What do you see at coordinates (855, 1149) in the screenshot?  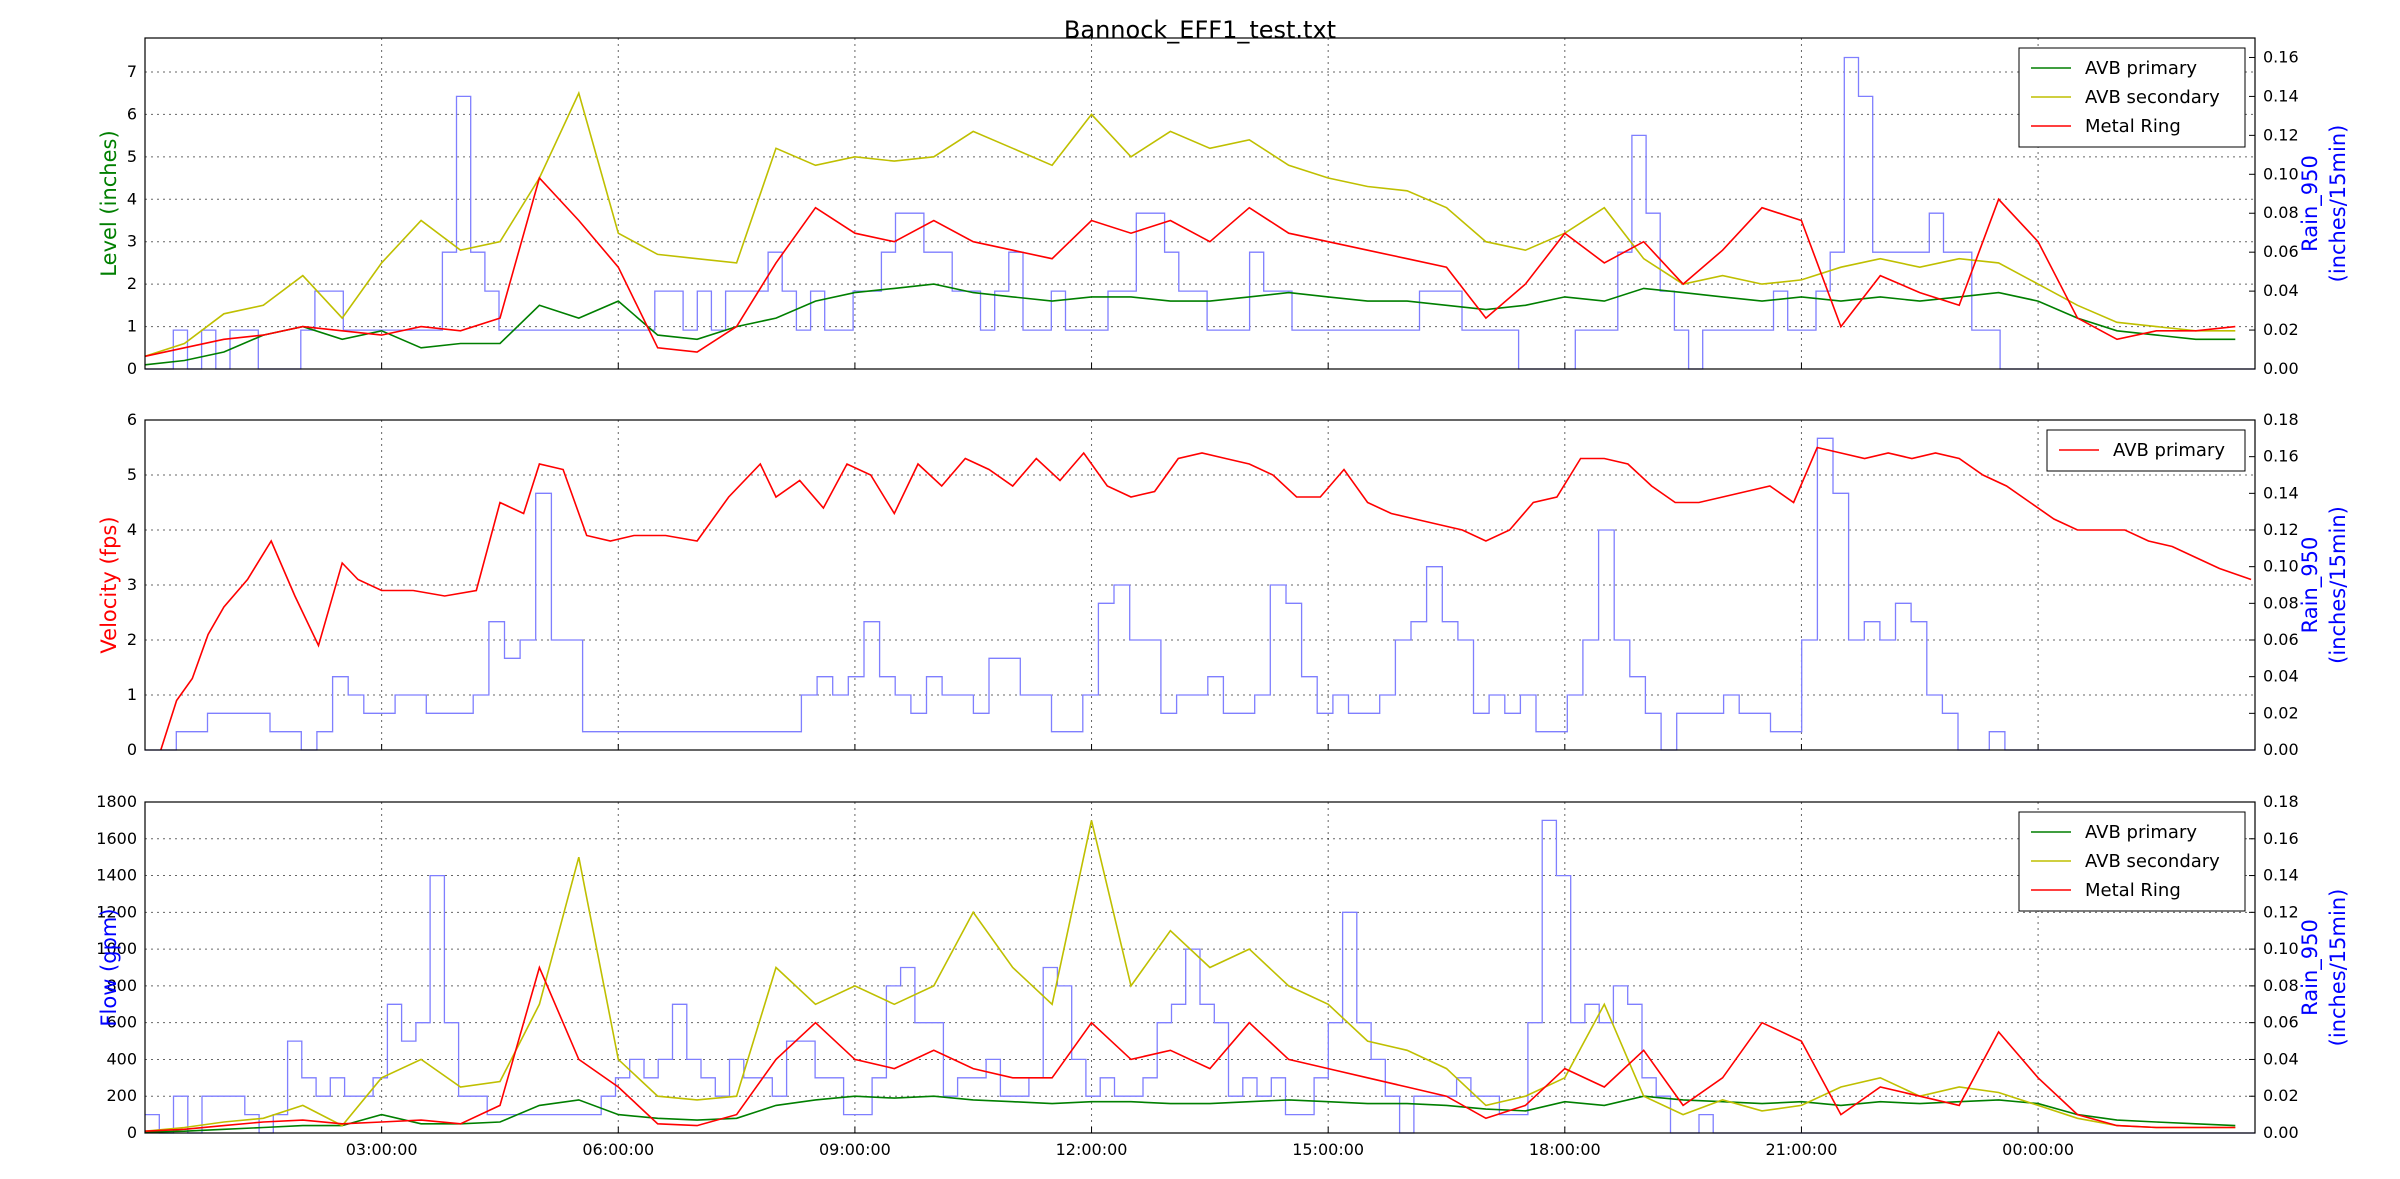 I see `x-tick-label: 09:00:00` at bounding box center [855, 1149].